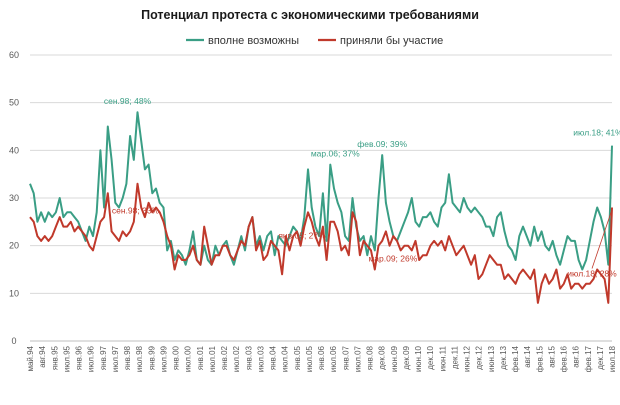 The width and height of the screenshot is (620, 405). What do you see at coordinates (539, 358) in the screenshot?
I see `x-tick-label: фев.15` at bounding box center [539, 358].